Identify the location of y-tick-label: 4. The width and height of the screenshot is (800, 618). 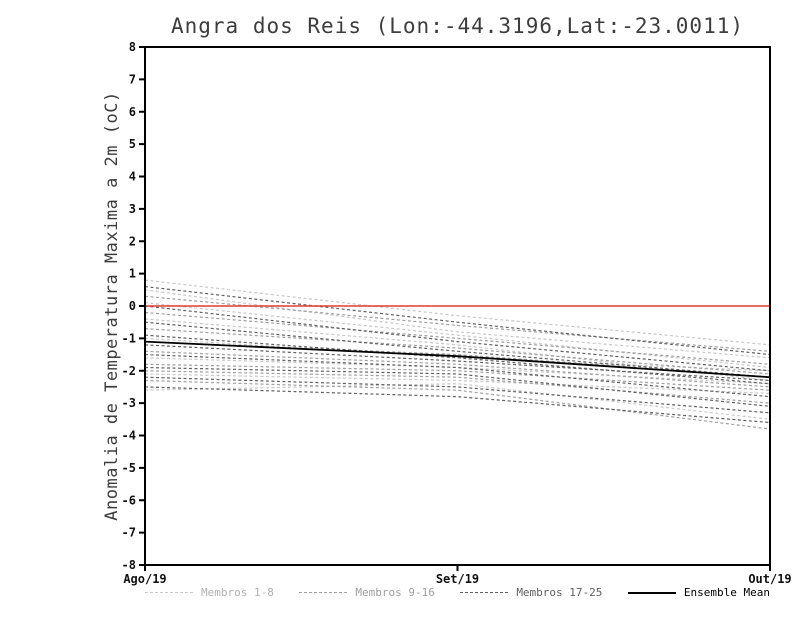
(132, 177).